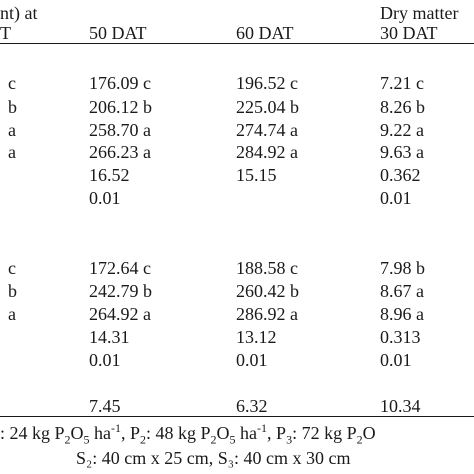 The image size is (474, 474). I want to click on cell-30-dat: 8.96 a, so click(402, 314).